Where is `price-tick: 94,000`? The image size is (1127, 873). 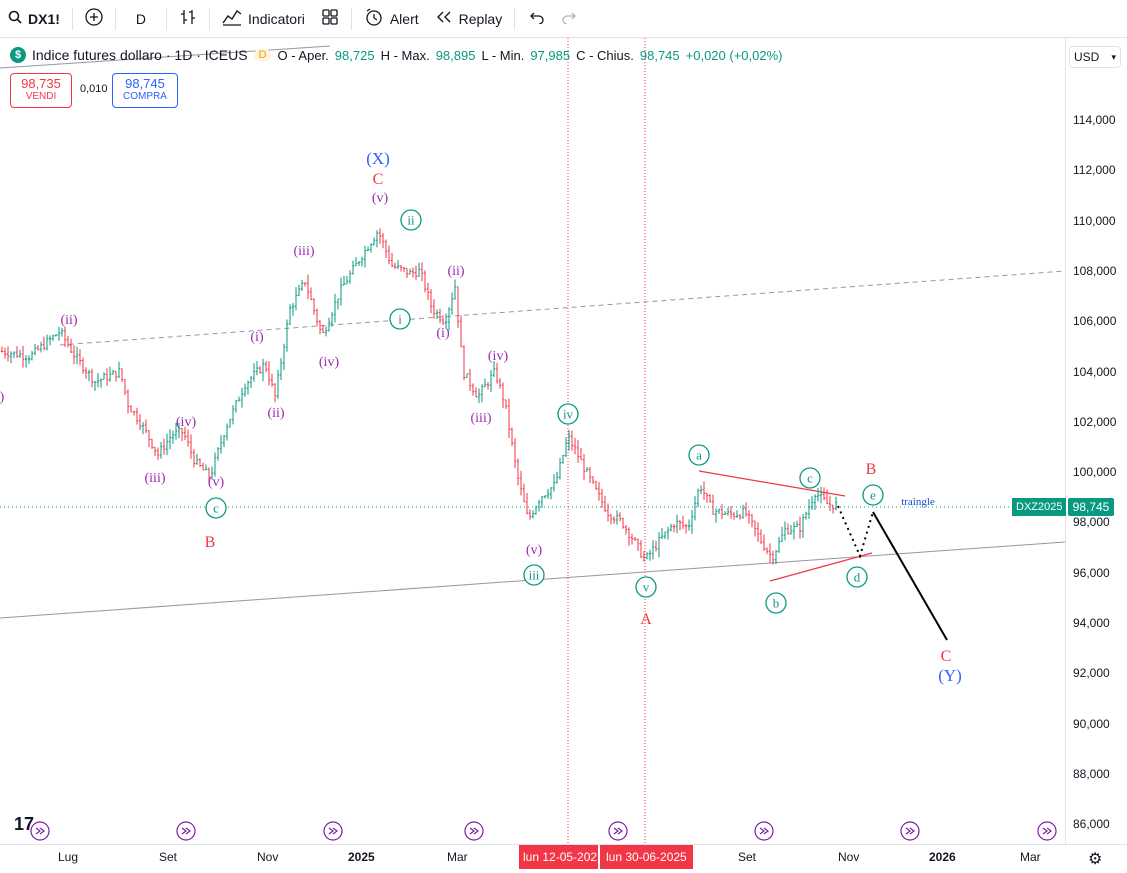
price-tick: 94,000 is located at coordinates (1091, 623).